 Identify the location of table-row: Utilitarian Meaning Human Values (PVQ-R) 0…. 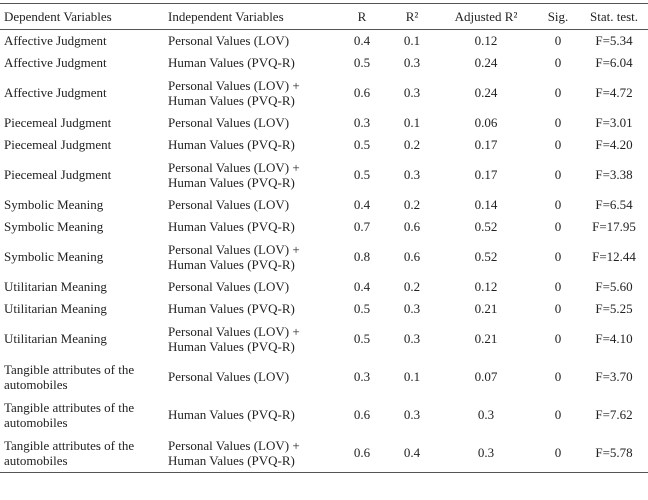
(324, 309).